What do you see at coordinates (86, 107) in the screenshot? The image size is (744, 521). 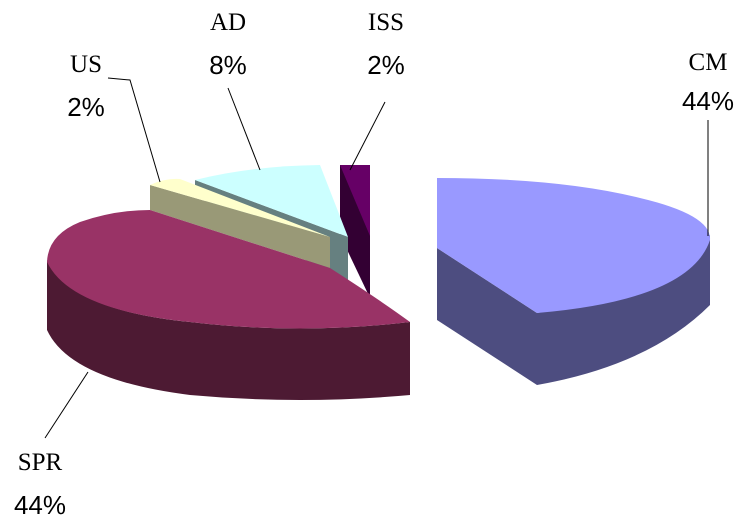 I see `label-us-percent: 2%` at bounding box center [86, 107].